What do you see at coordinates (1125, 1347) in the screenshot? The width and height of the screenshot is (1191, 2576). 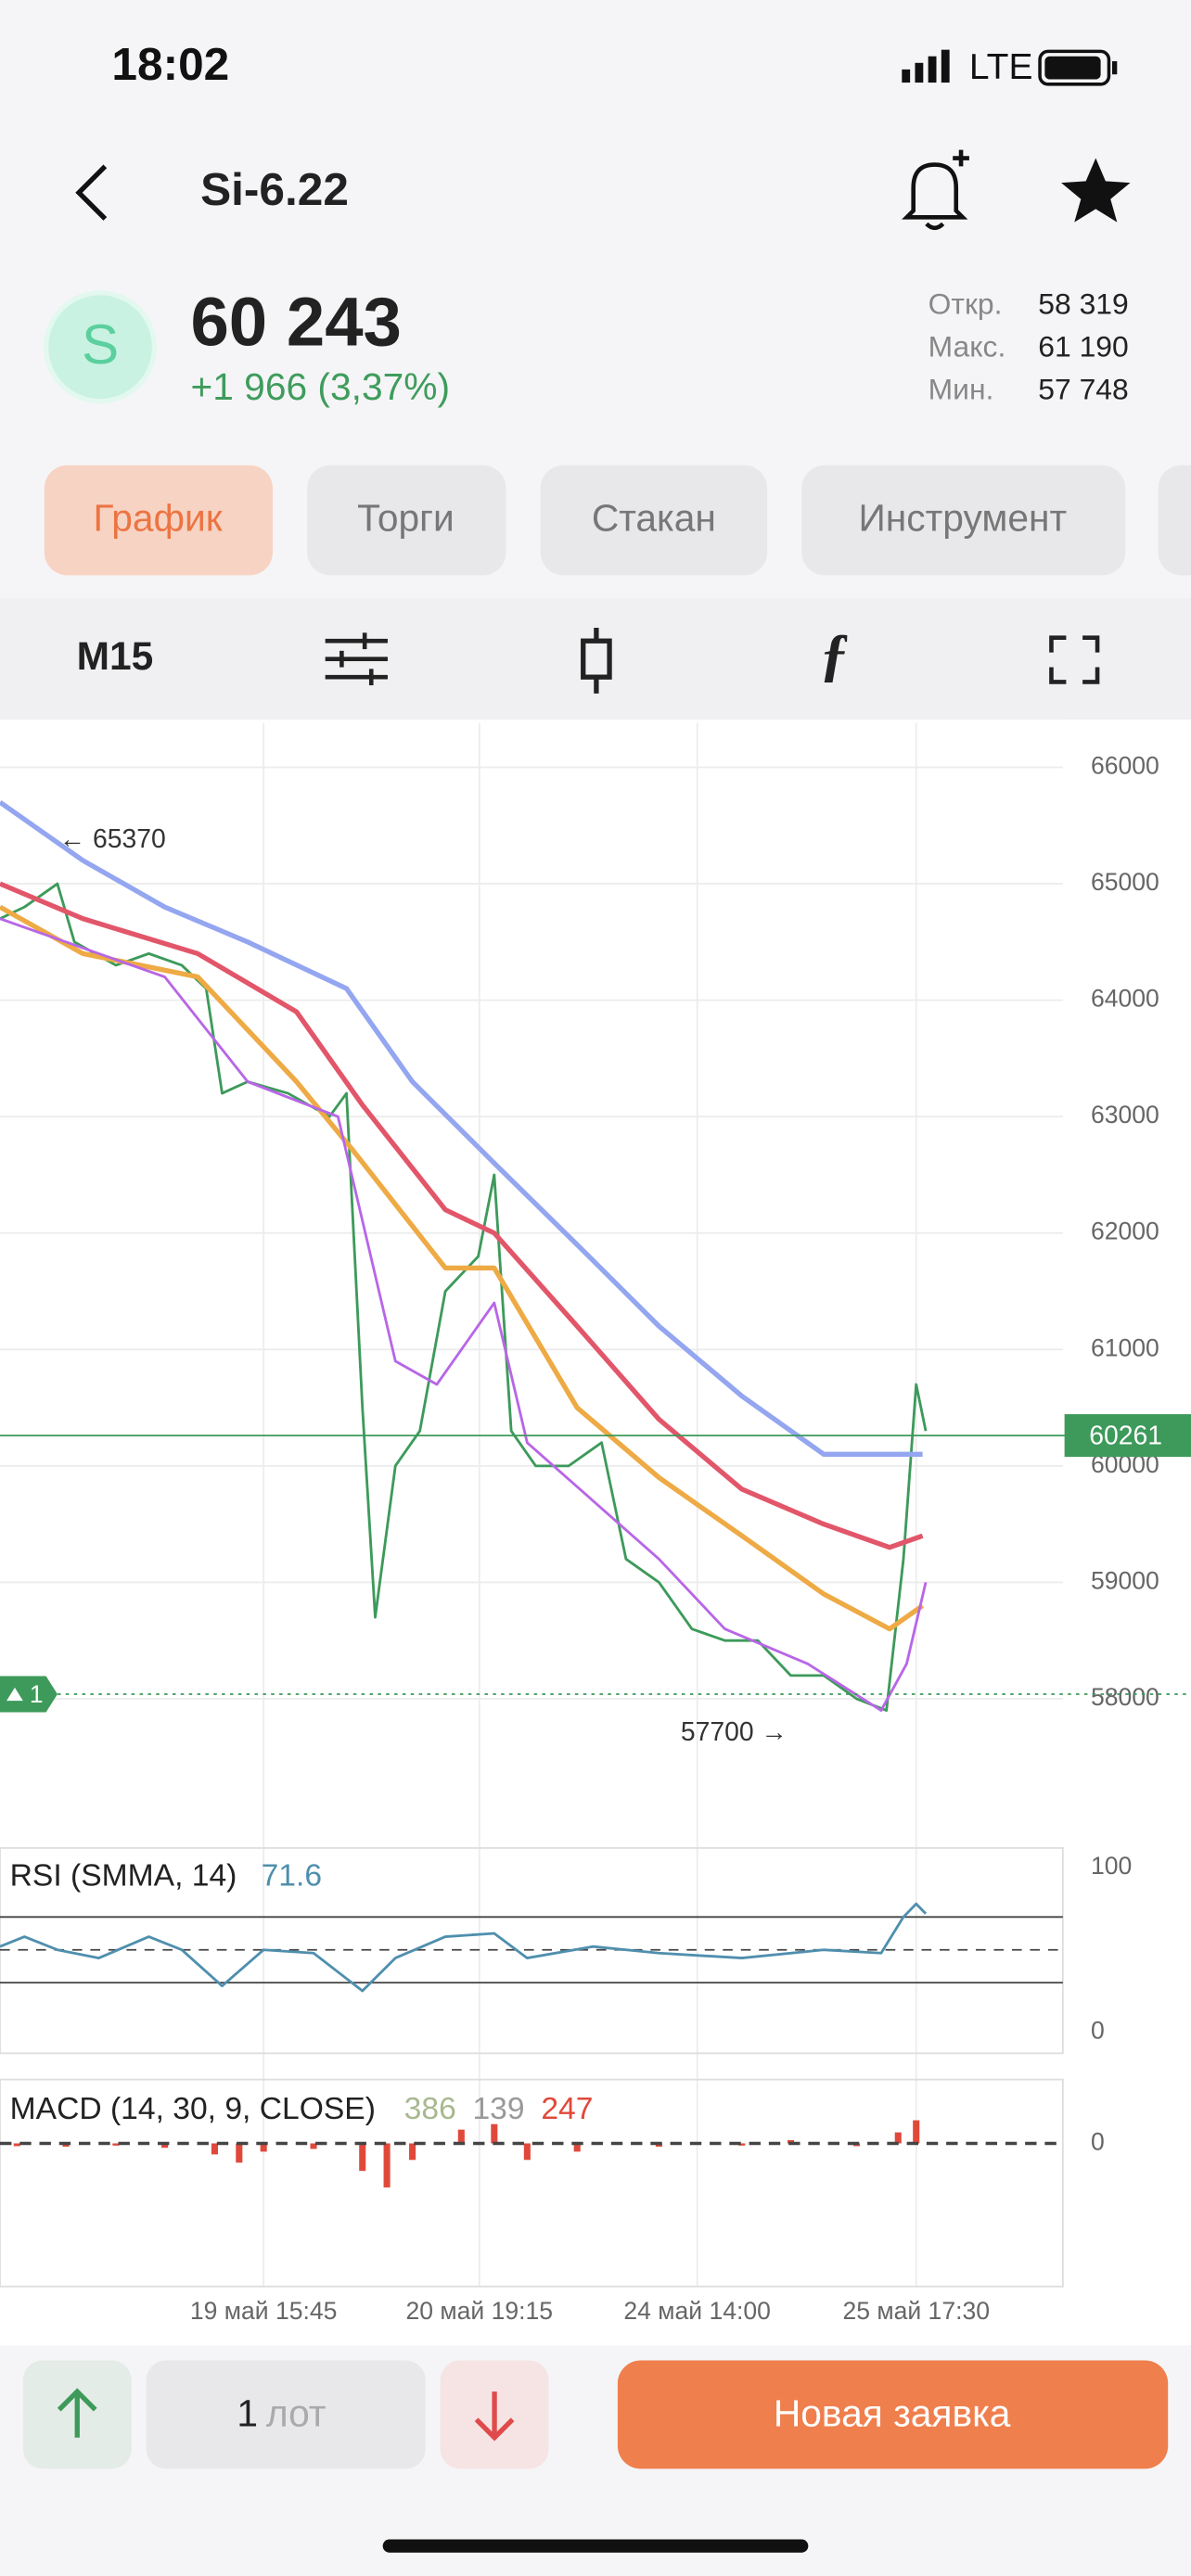 I see `y-tick-label: 61000` at bounding box center [1125, 1347].